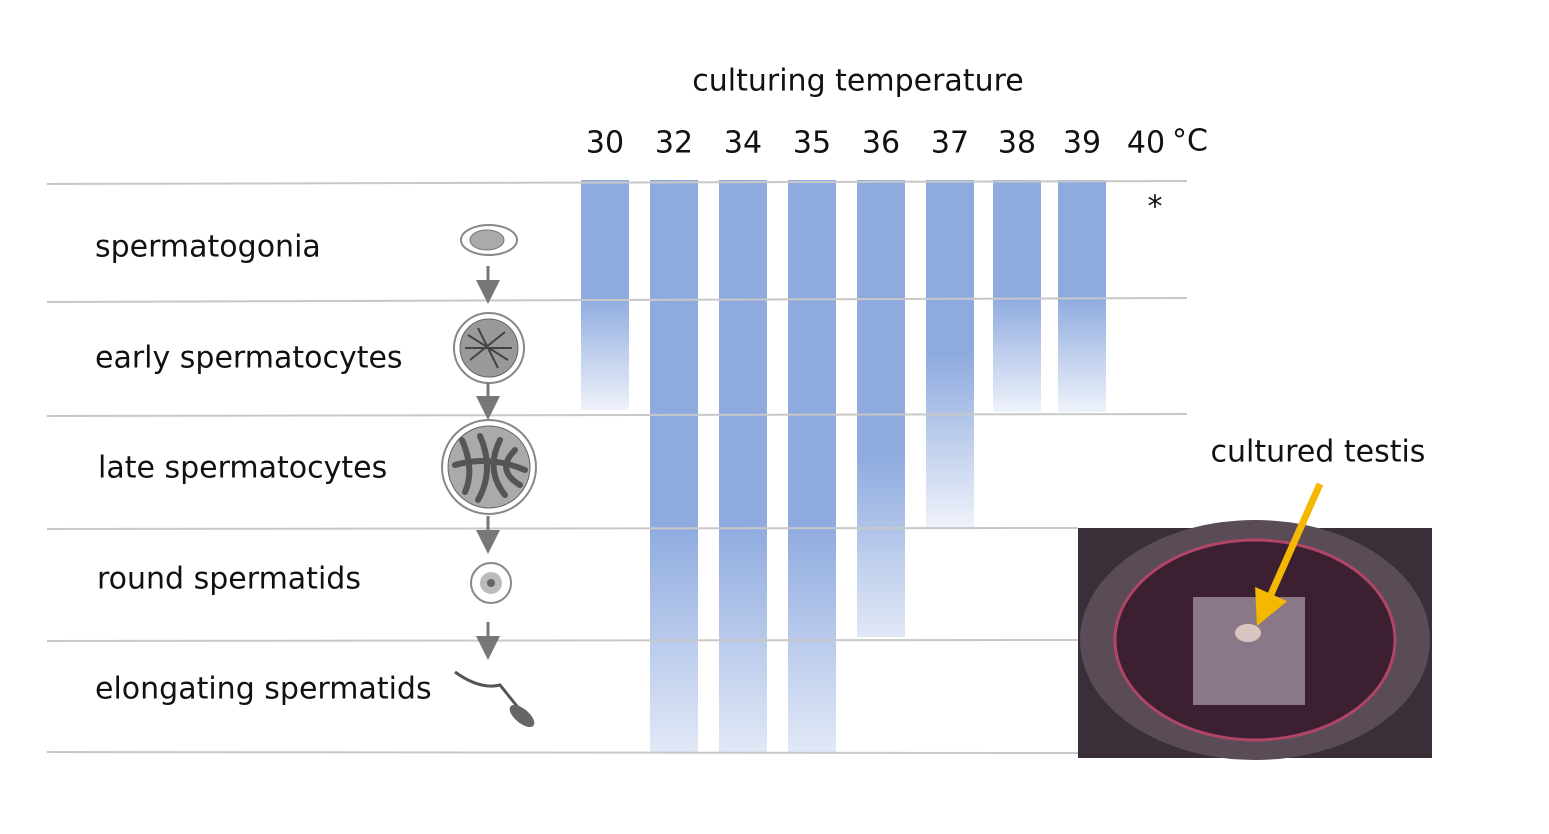 Image resolution: width=1549 pixels, height=834 pixels. What do you see at coordinates (1289, 554) in the screenshot?
I see `photo-arrow` at bounding box center [1289, 554].